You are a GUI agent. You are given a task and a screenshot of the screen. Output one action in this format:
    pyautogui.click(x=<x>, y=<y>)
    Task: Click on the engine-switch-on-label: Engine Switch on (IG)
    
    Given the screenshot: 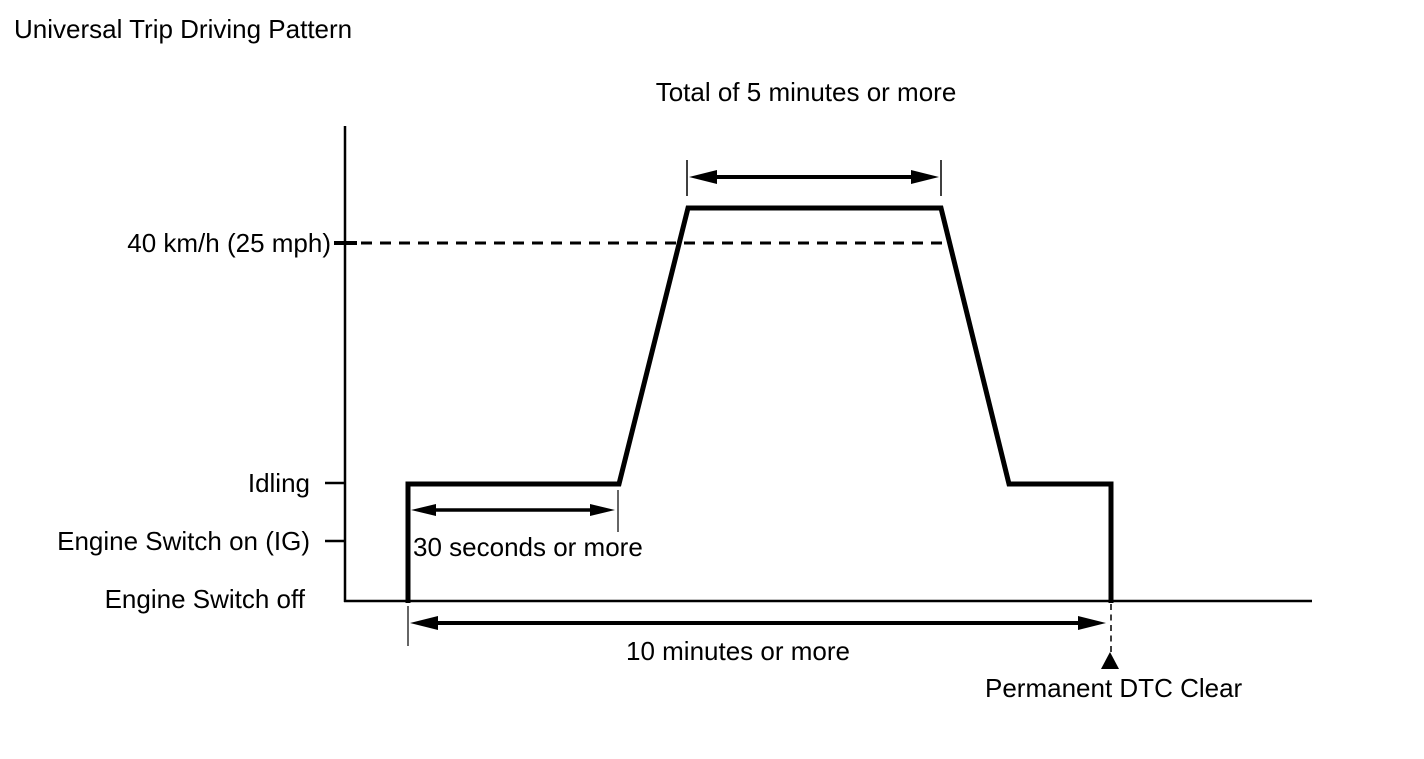 What is the action you would take?
    pyautogui.click(x=183, y=541)
    